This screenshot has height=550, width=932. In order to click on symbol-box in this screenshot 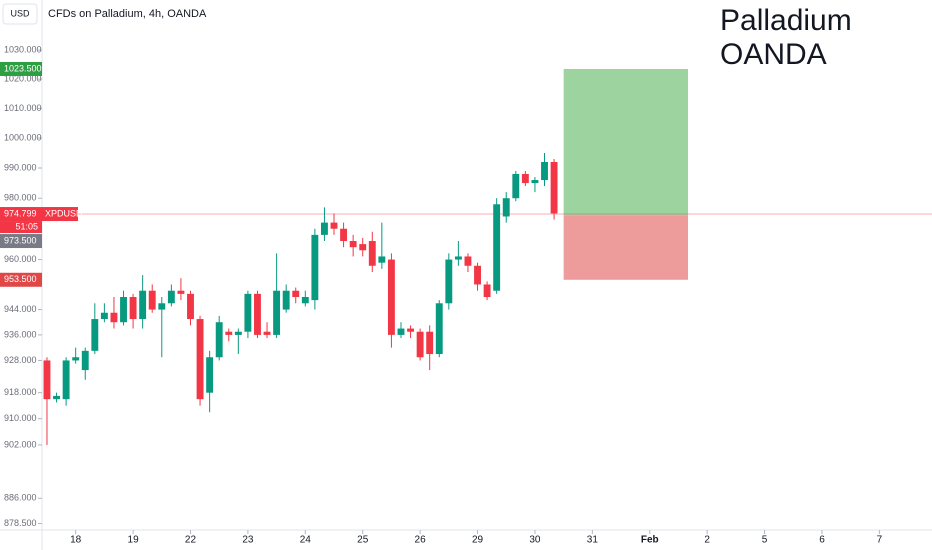, I will do `click(60, 214)`.